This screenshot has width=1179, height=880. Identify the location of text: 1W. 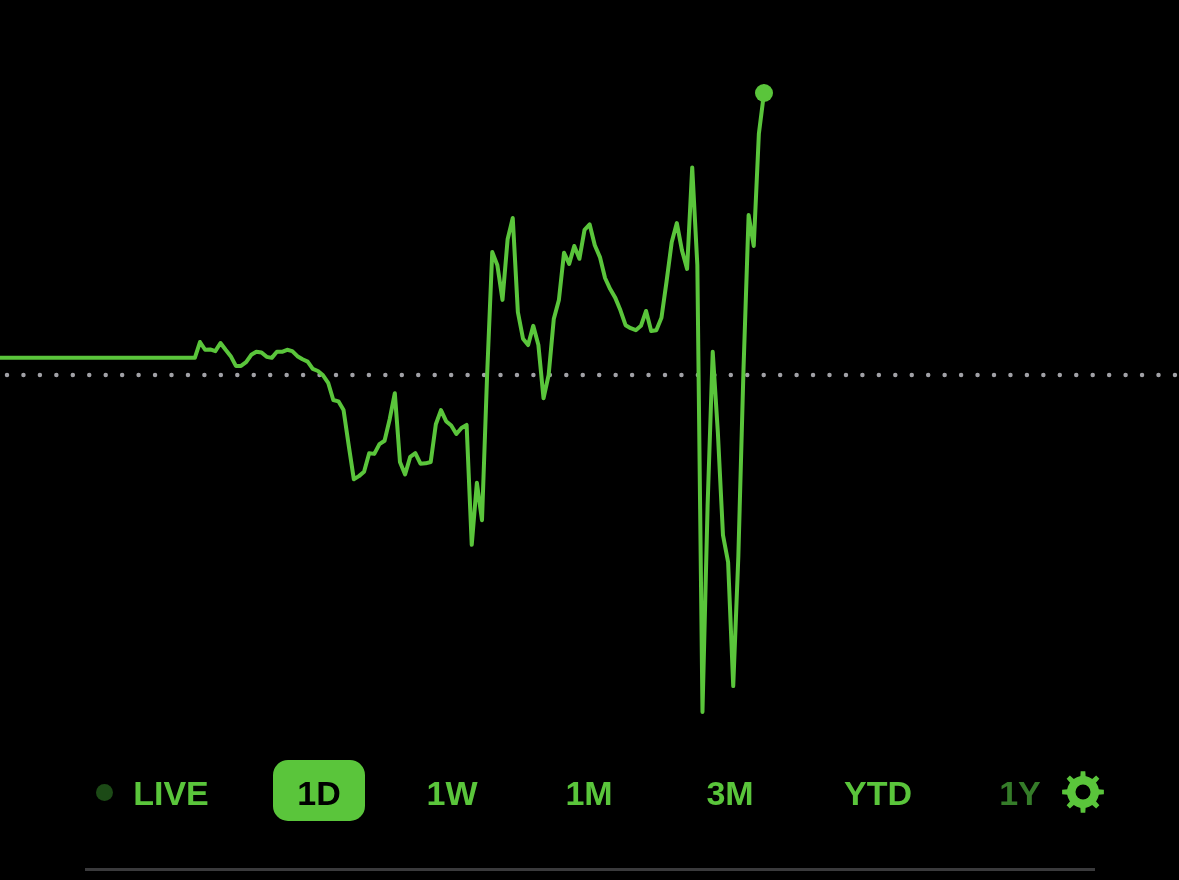
(452, 793).